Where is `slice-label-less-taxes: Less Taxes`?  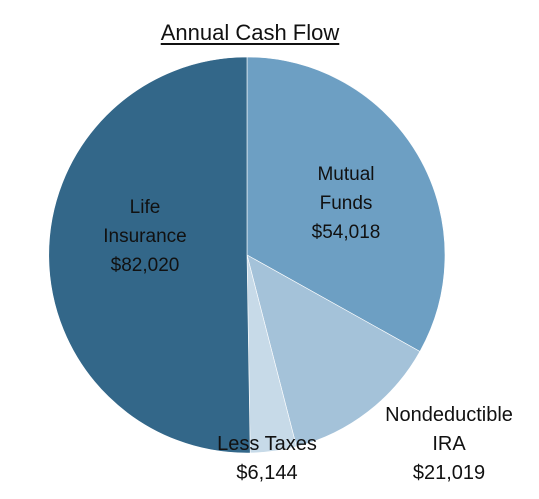 slice-label-less-taxes: Less Taxes is located at coordinates (267, 444).